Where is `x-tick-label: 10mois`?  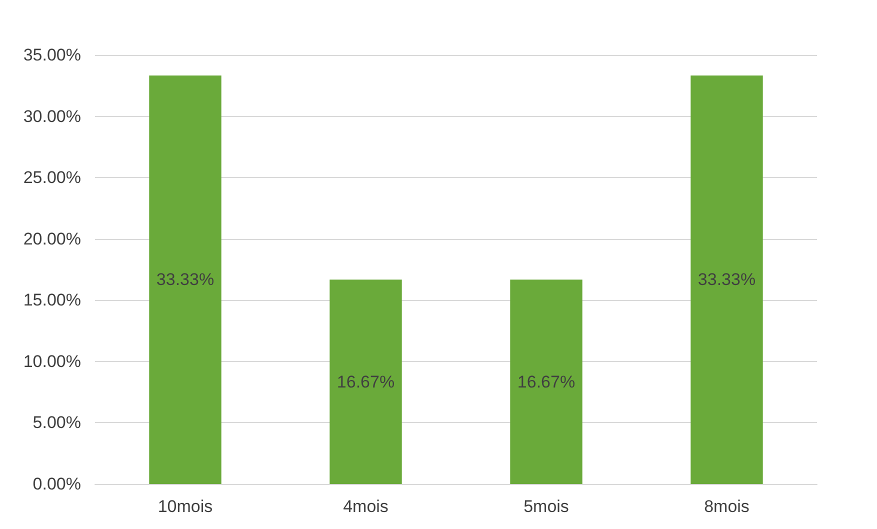
x-tick-label: 10mois is located at coordinates (185, 506).